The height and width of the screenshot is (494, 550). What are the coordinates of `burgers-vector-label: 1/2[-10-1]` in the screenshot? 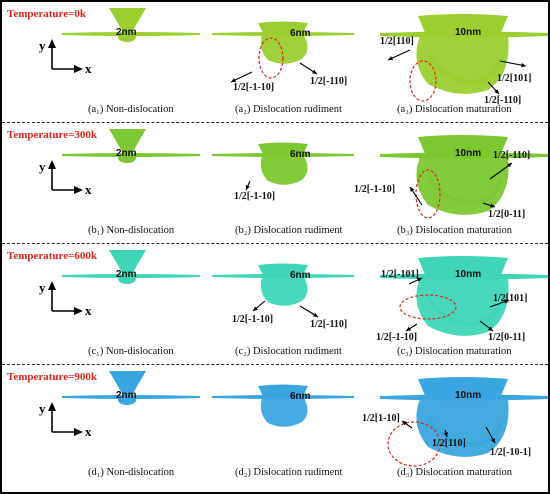 It's located at (511, 452).